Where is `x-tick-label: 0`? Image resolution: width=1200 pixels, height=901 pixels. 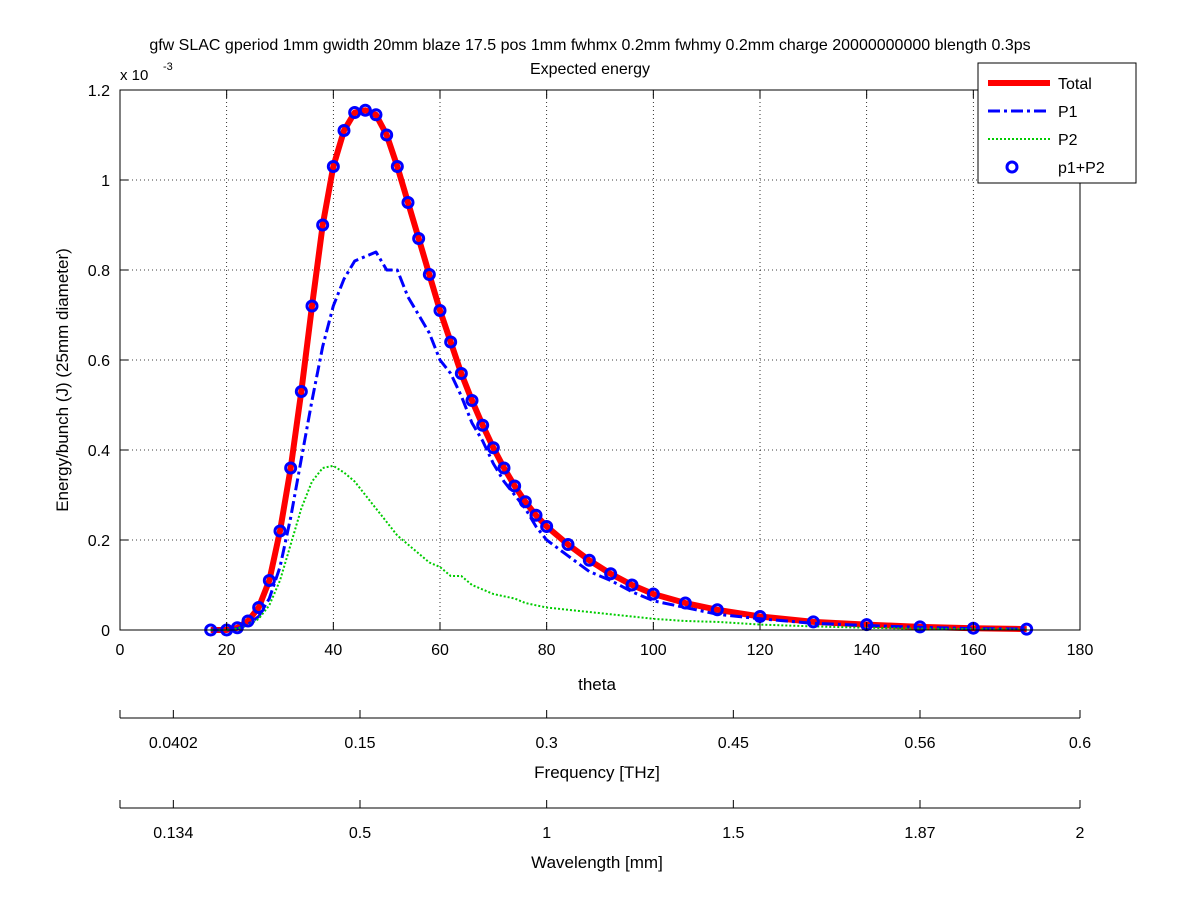 x-tick-label: 0 is located at coordinates (120, 650).